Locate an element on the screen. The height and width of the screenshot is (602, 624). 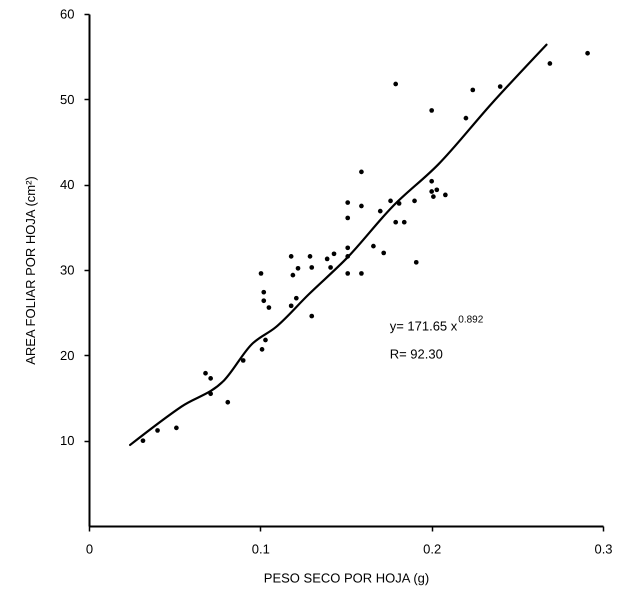
x-axis-title: PESO SECO POR HOJA (g) is located at coordinates (347, 578).